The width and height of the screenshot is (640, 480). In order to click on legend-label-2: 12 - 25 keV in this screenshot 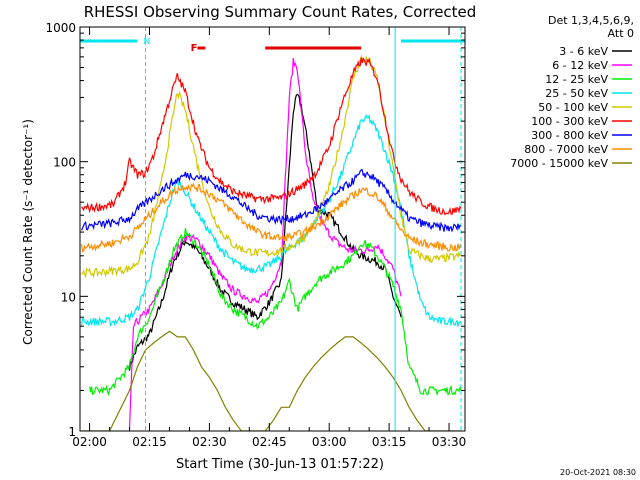, I will do `click(576, 79)`.